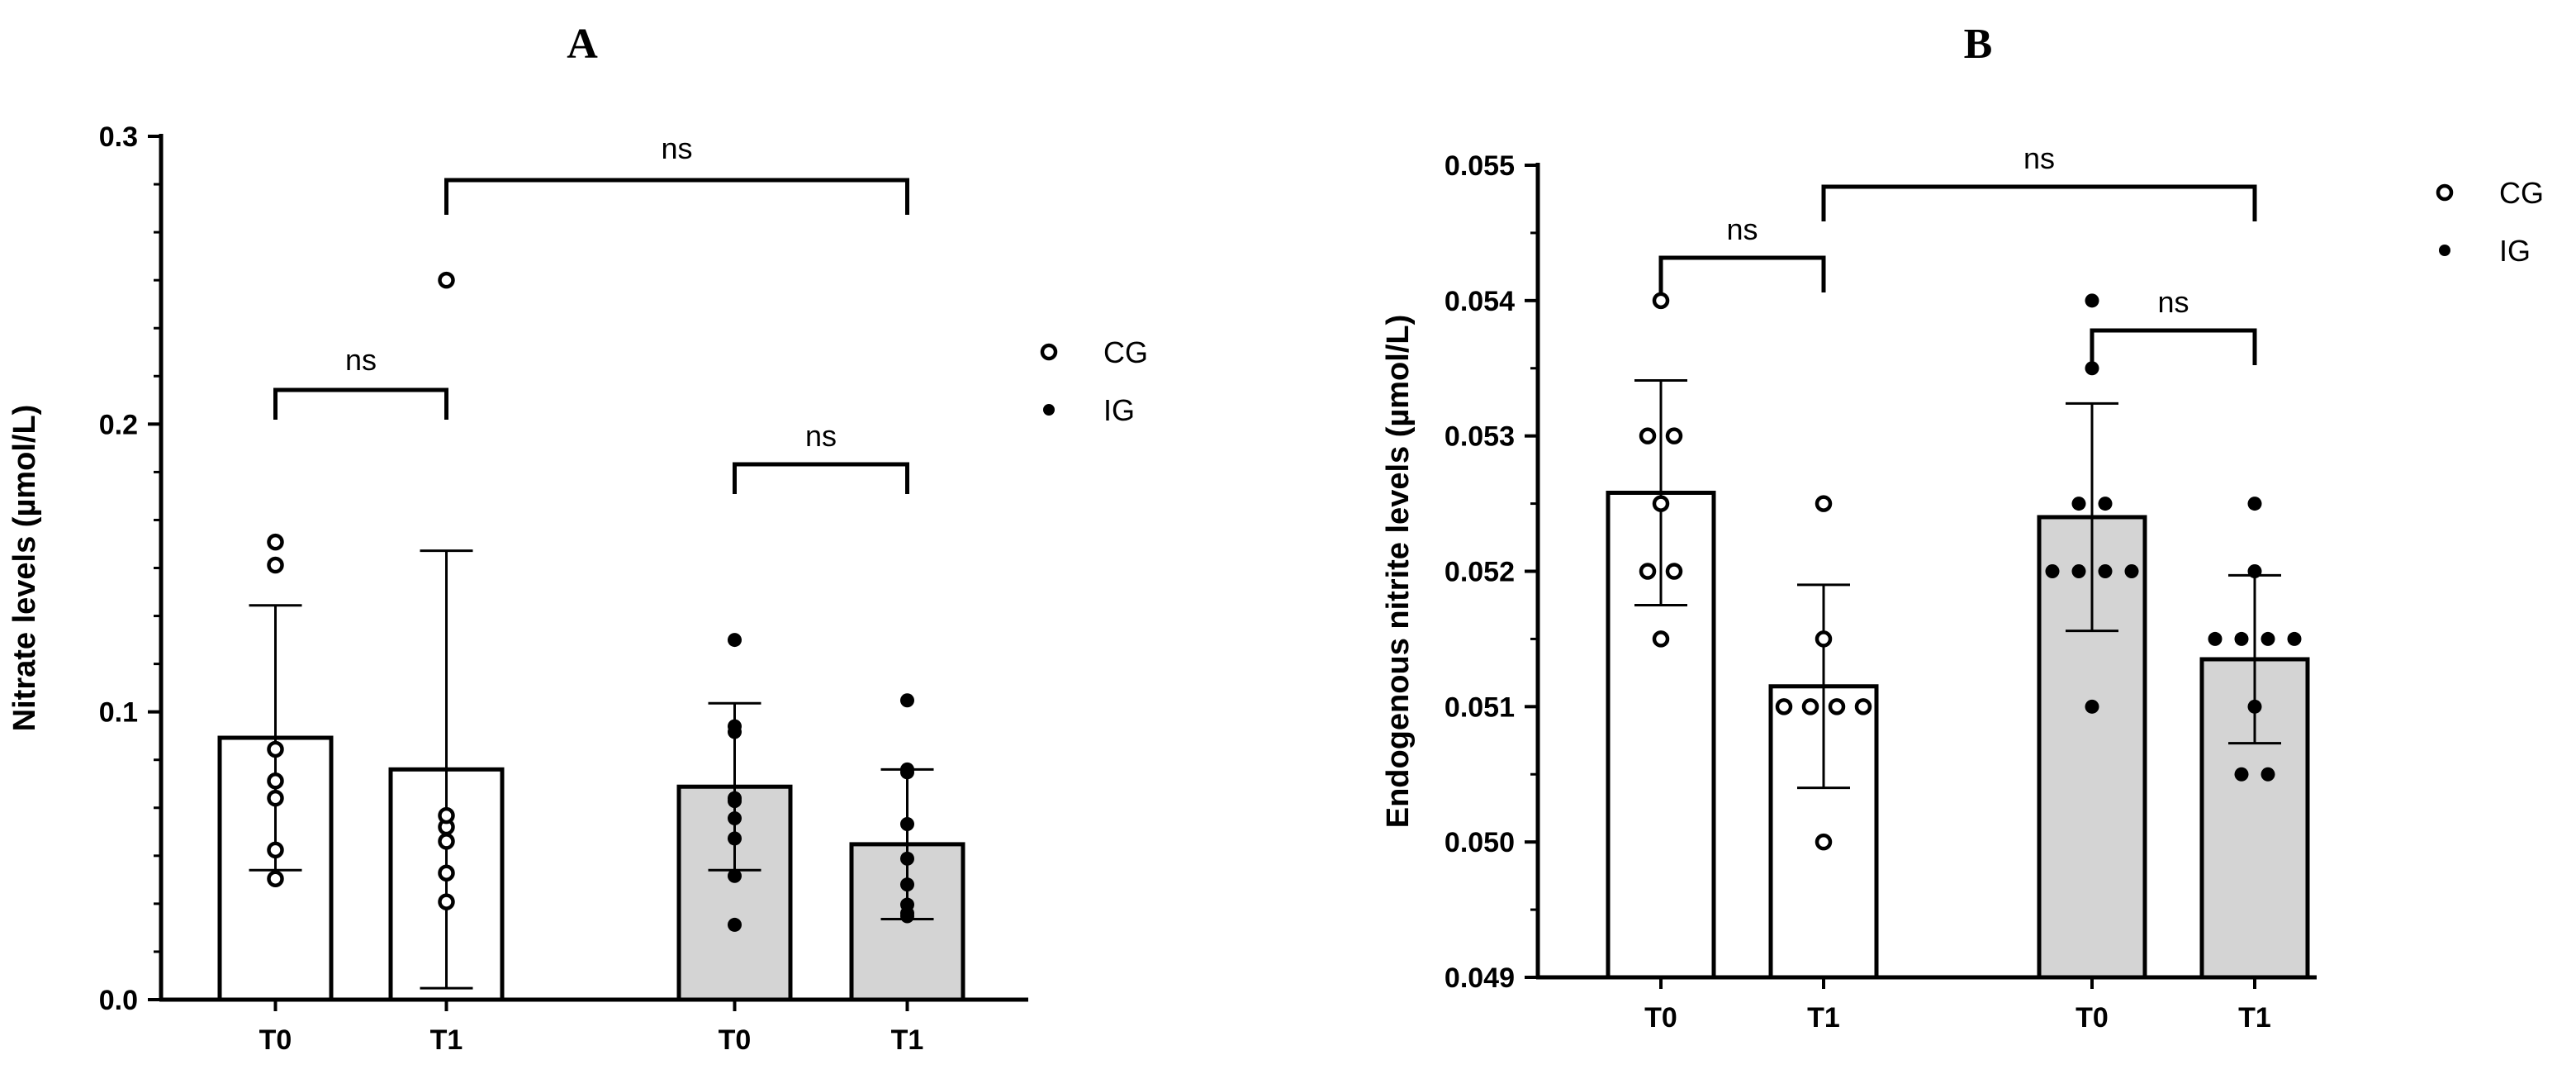  I want to click on panel-title: A, so click(582, 44).